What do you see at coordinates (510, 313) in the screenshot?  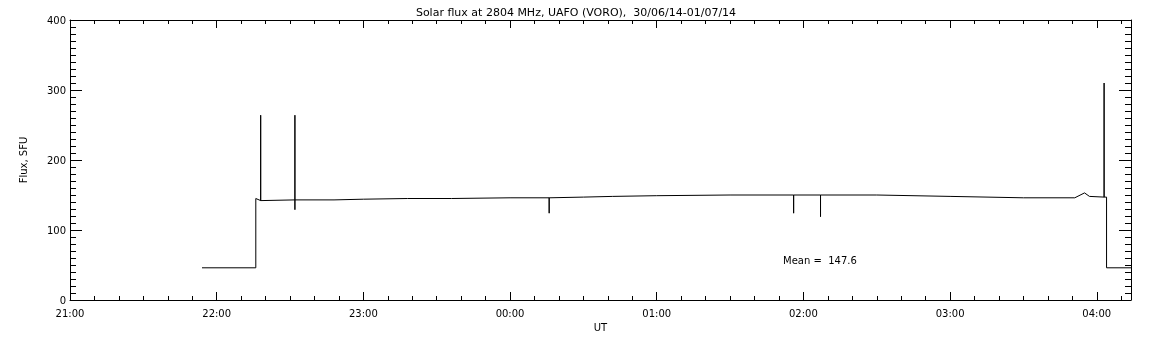 I see `x-tick-label: 00:00` at bounding box center [510, 313].